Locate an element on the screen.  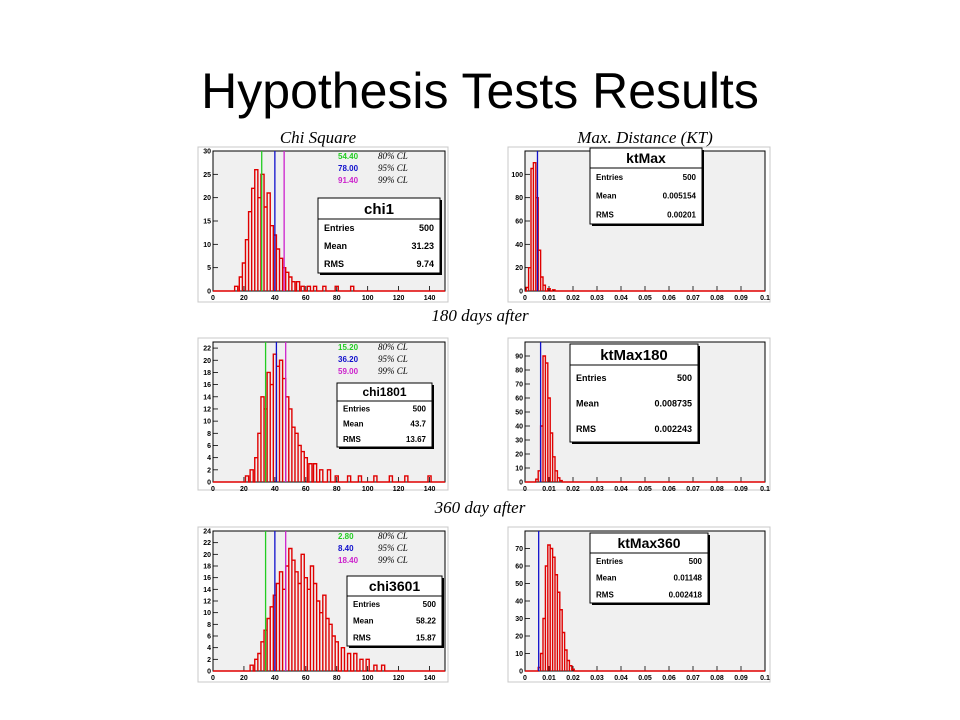
stat-box-title: chi1801 is located at coordinates (384, 392).